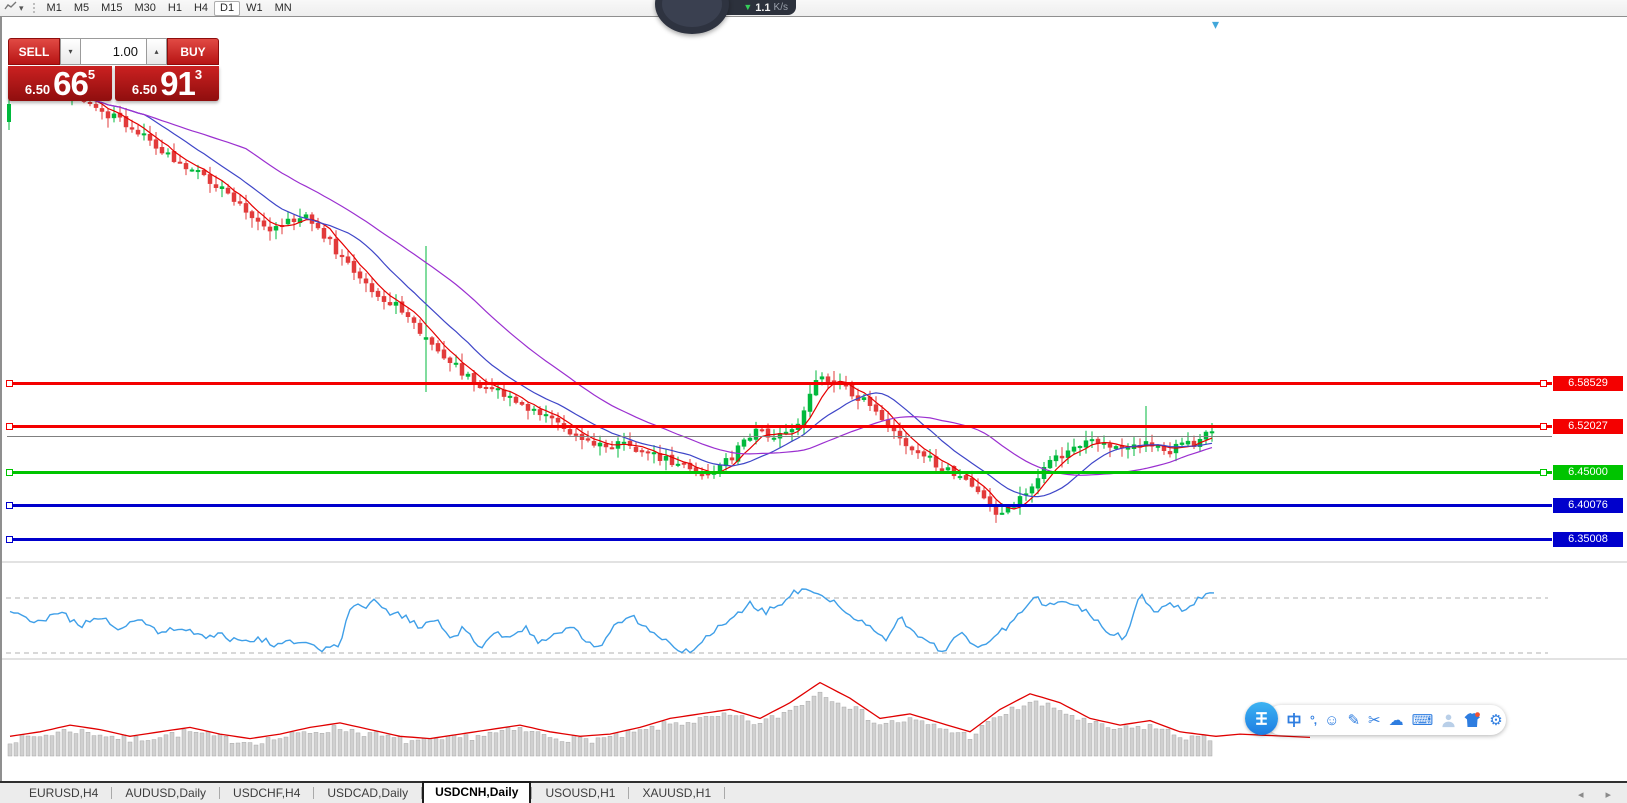  What do you see at coordinates (91, 74) in the screenshot?
I see `sell-price-pip: 5` at bounding box center [91, 74].